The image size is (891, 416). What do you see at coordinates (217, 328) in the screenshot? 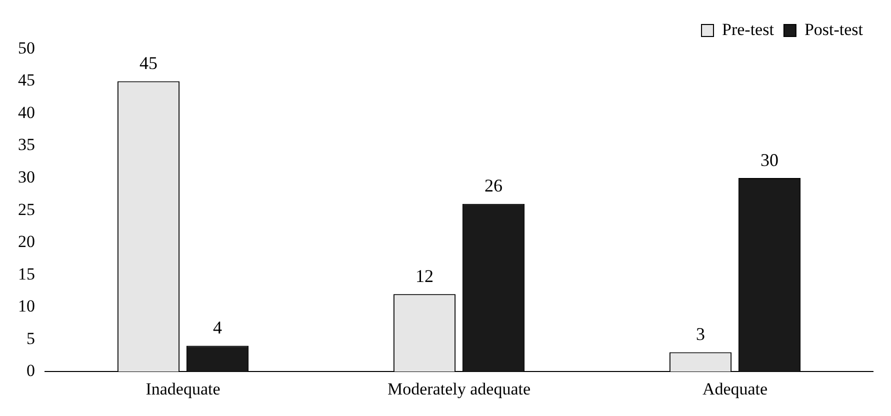
I see `data-label: 4` at bounding box center [217, 328].